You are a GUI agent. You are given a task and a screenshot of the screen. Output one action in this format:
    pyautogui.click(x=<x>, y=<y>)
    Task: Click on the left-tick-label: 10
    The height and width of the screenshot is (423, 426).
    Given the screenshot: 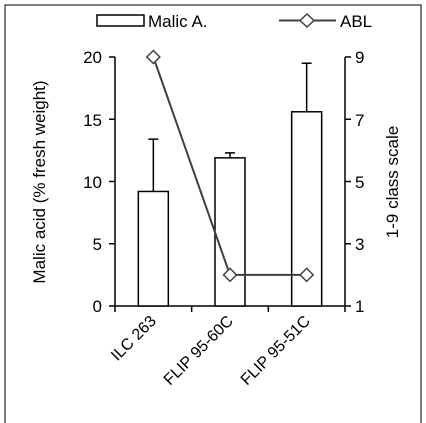 What is the action you would take?
    pyautogui.click(x=92, y=182)
    